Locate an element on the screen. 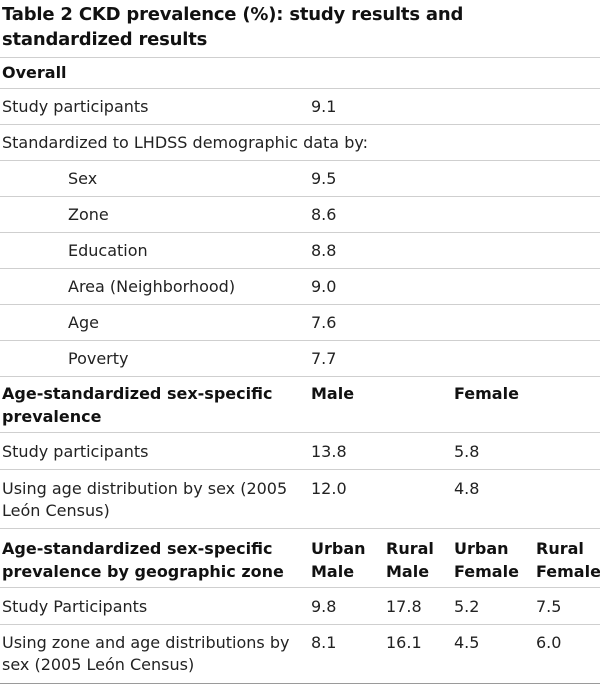  section-heading-sex-specific: Age-standardized sex-specific prevalence is located at coordinates (137, 405).